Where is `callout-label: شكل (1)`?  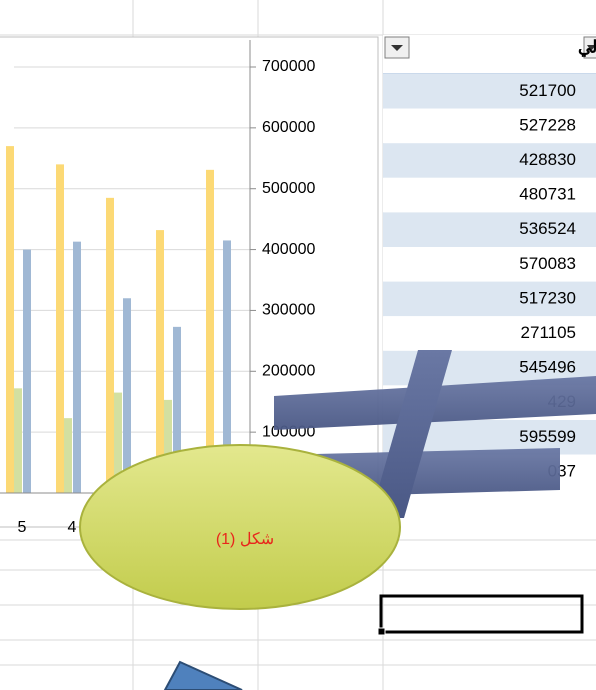 callout-label: شكل (1) is located at coordinates (245, 539).